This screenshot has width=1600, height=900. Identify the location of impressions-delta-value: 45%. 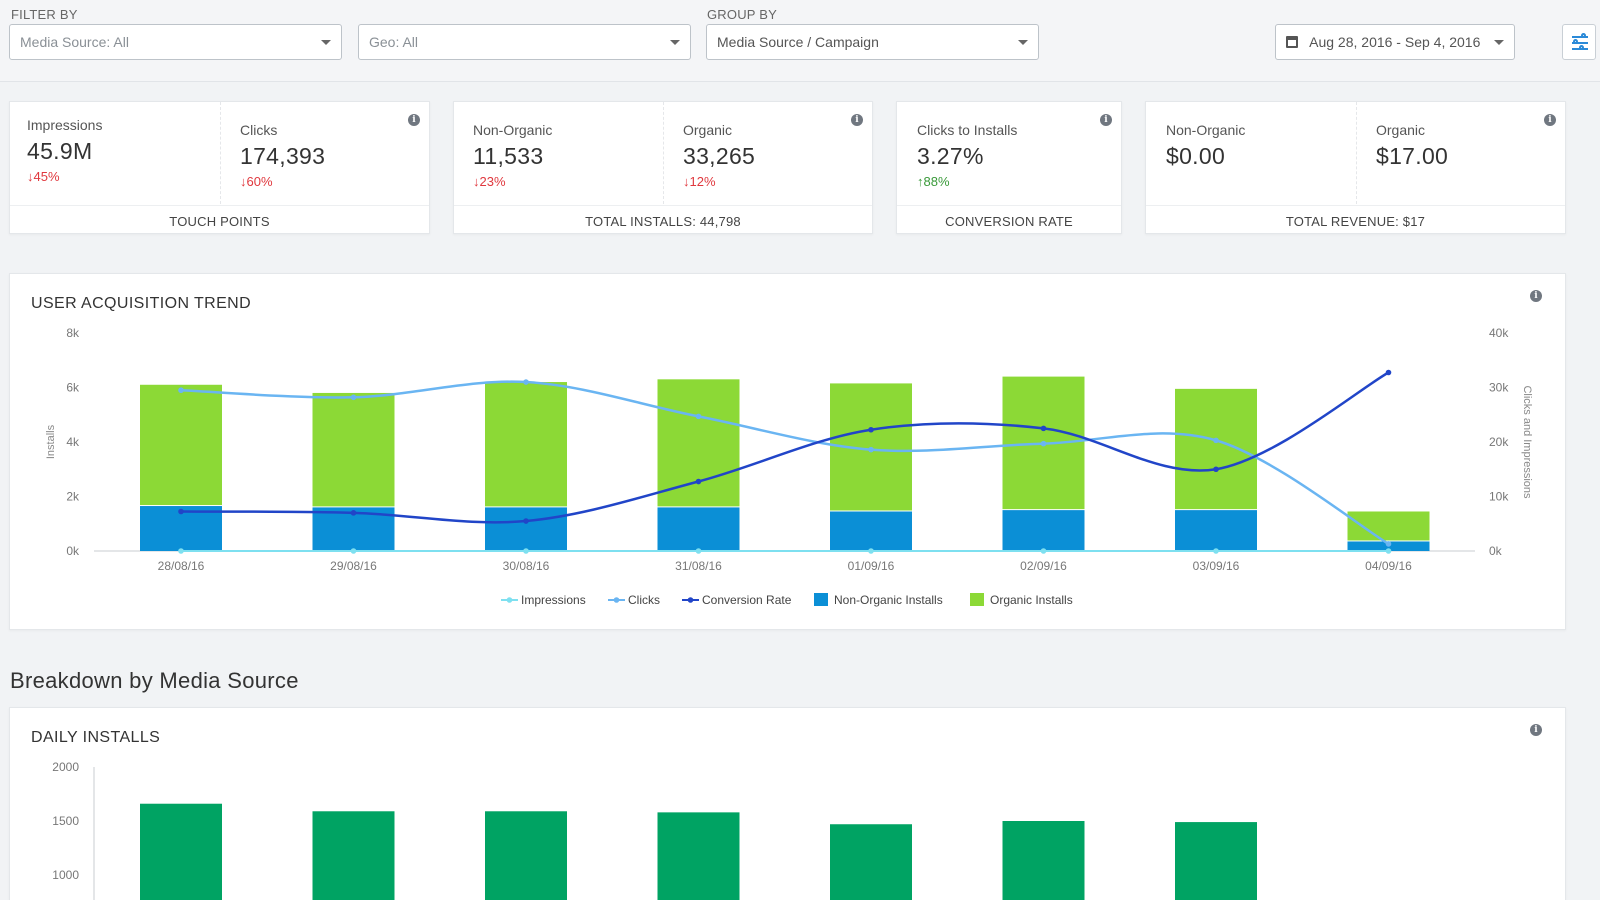
(46, 176).